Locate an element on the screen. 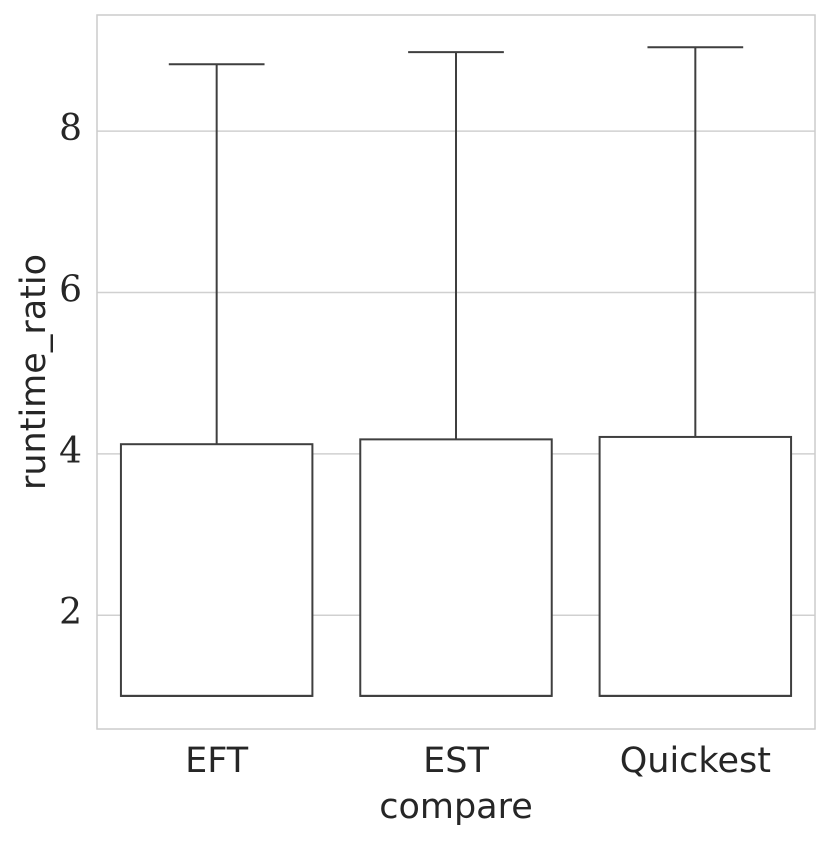  y-tick-label: 4 is located at coordinates (70, 451).